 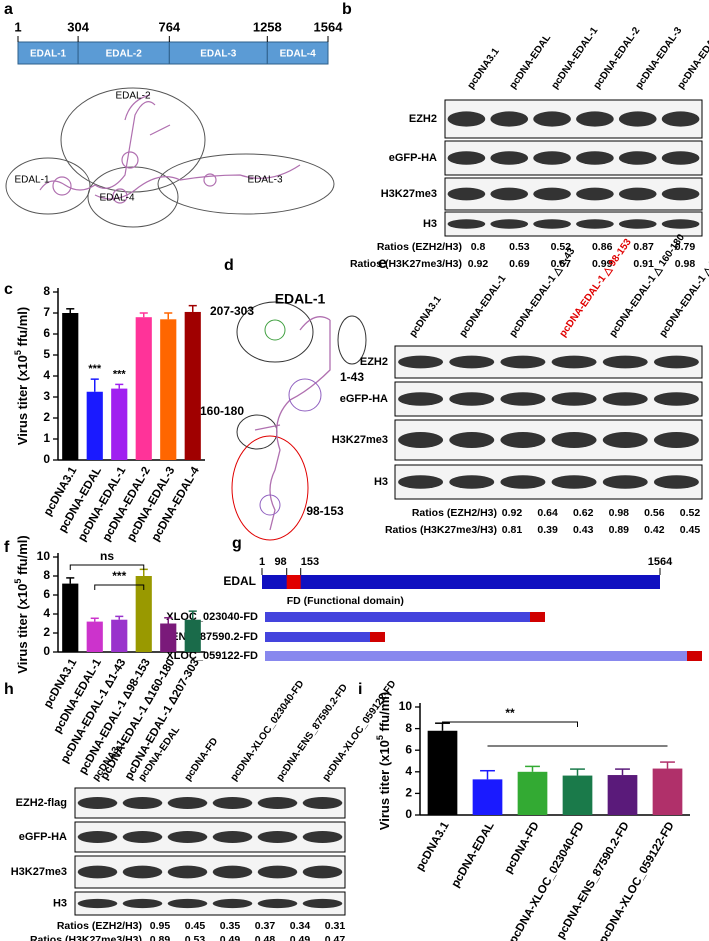 What do you see at coordinates (293, 582) in the screenshot?
I see `fd-region` at bounding box center [293, 582].